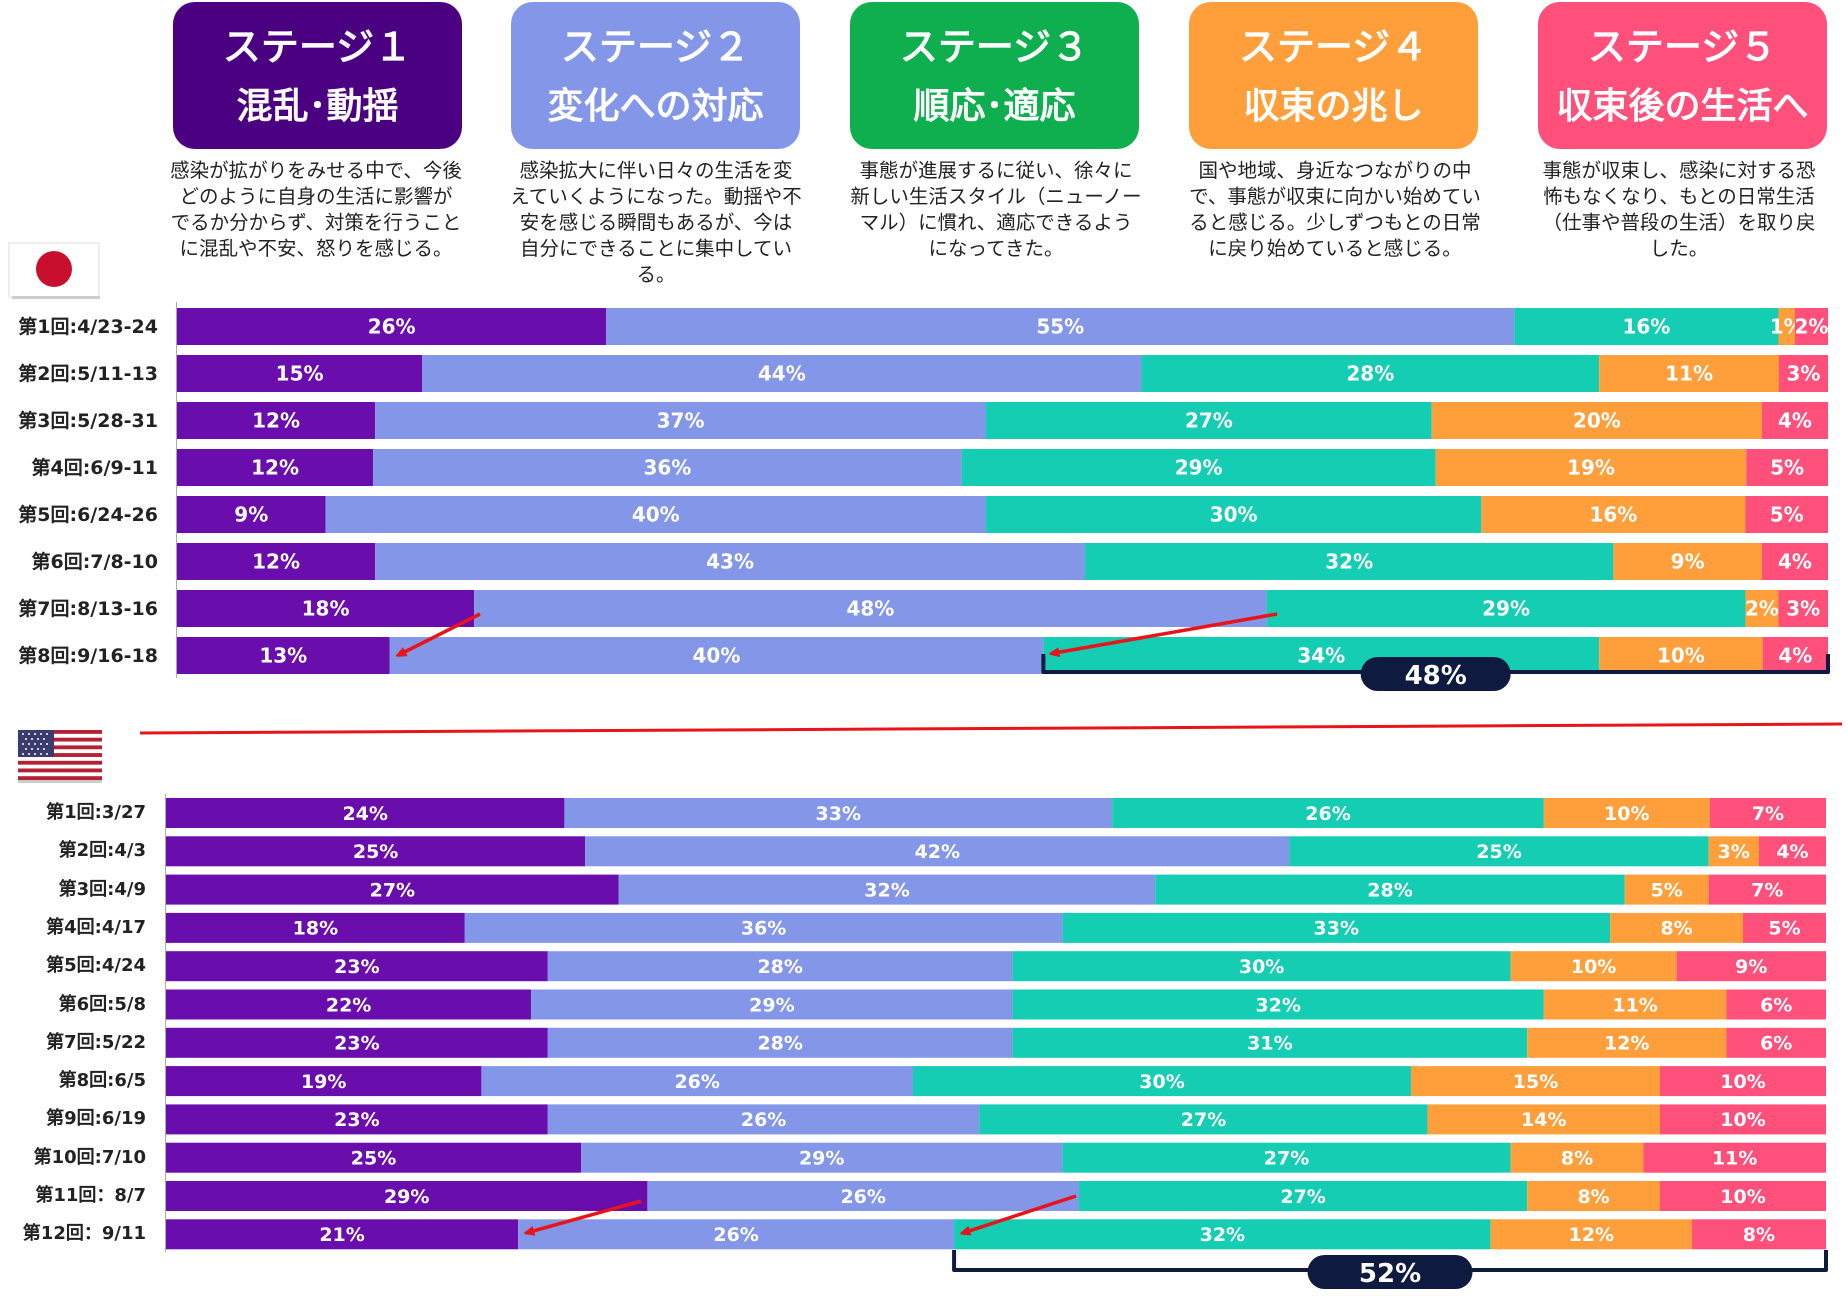  Describe the element at coordinates (1795, 655) in the screenshot. I see `jp-bar-row8-stage5` at that location.